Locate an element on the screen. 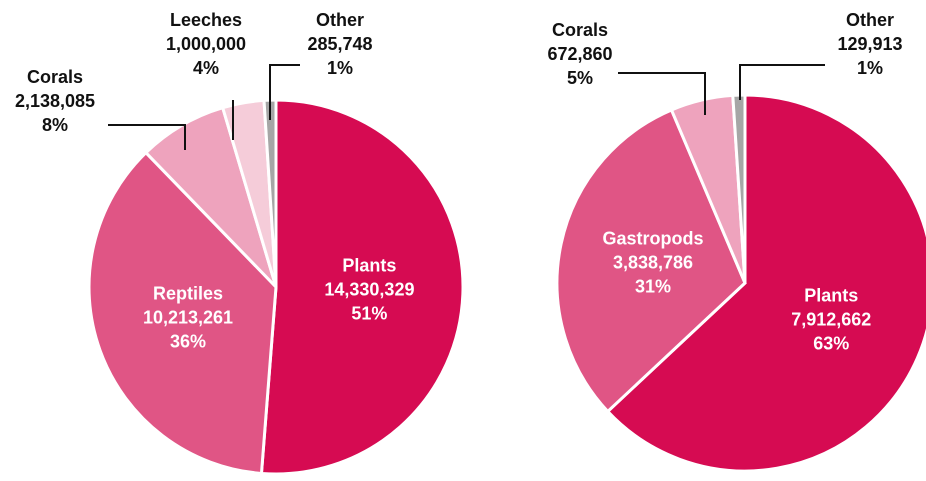  slice-label-line: 285,748 is located at coordinates (339, 44).